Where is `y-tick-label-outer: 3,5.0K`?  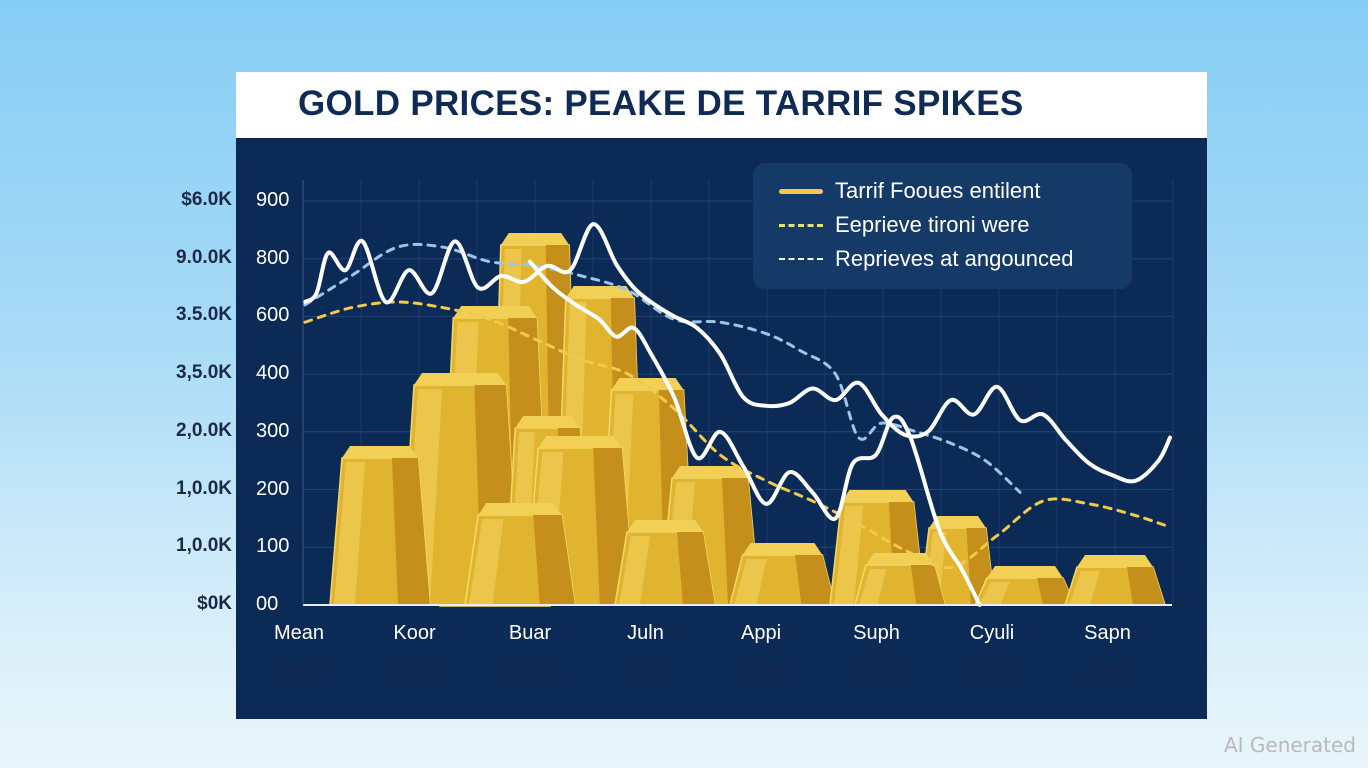
y-tick-label-outer: 3,5.0K is located at coordinates (204, 373).